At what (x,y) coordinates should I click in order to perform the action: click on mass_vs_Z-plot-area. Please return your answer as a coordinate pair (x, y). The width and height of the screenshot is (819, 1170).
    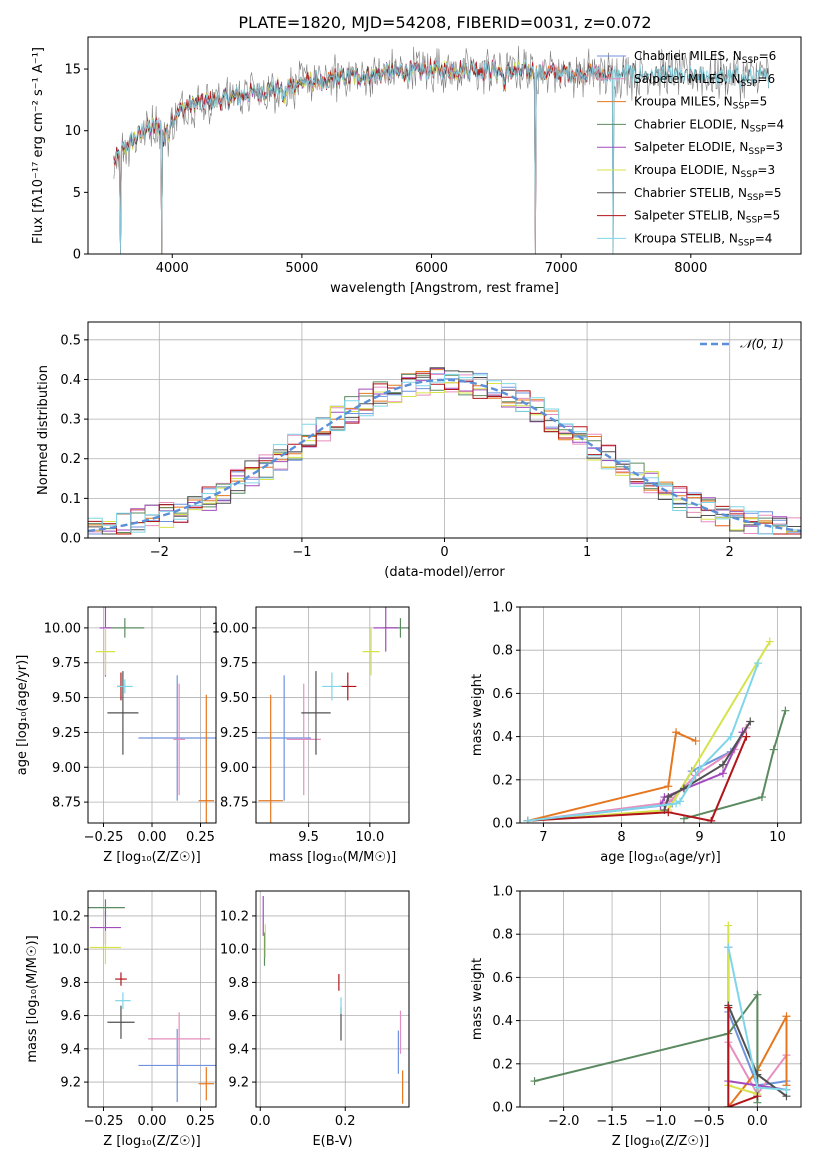
    Looking at the image, I should click on (152, 999).